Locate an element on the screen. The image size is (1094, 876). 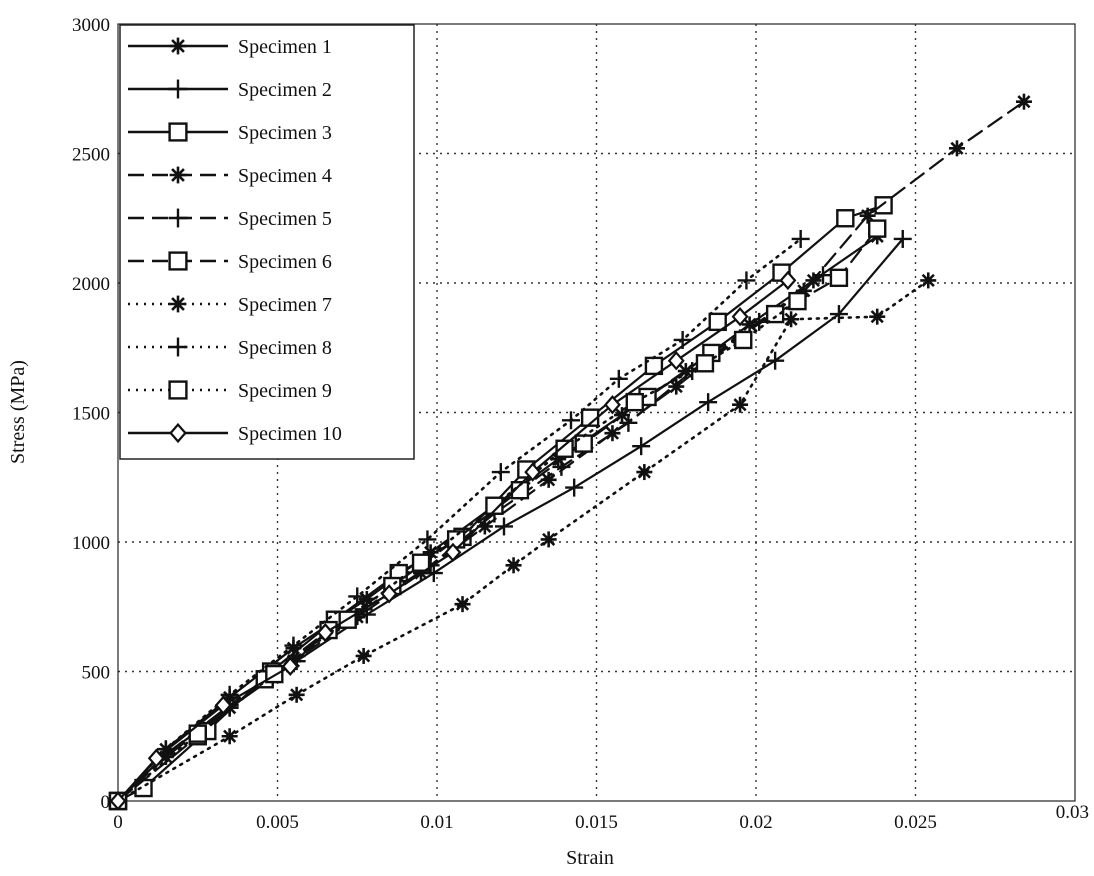
x-tick-label: 0.005 is located at coordinates (277, 822).